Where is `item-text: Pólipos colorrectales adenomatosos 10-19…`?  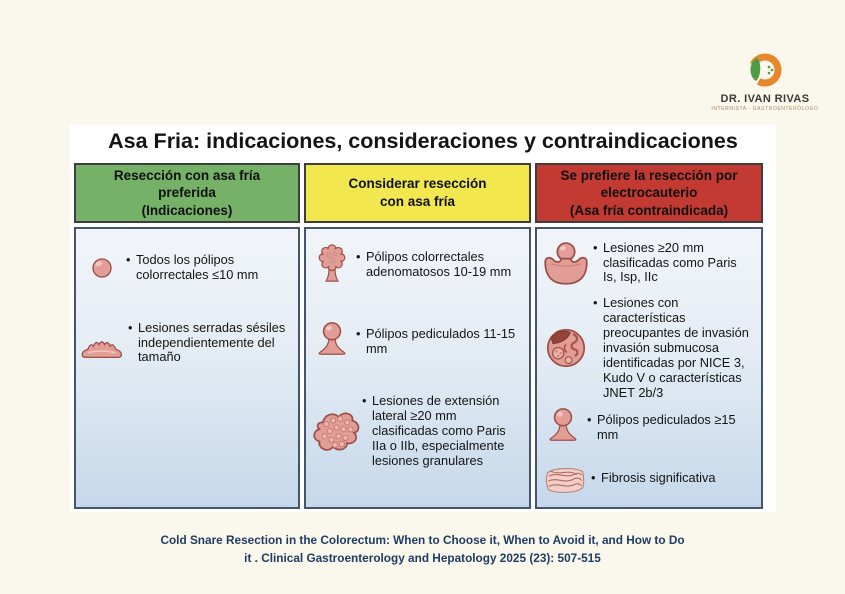 item-text: Pólipos colorrectales adenomatosos 10-19… is located at coordinates (439, 264).